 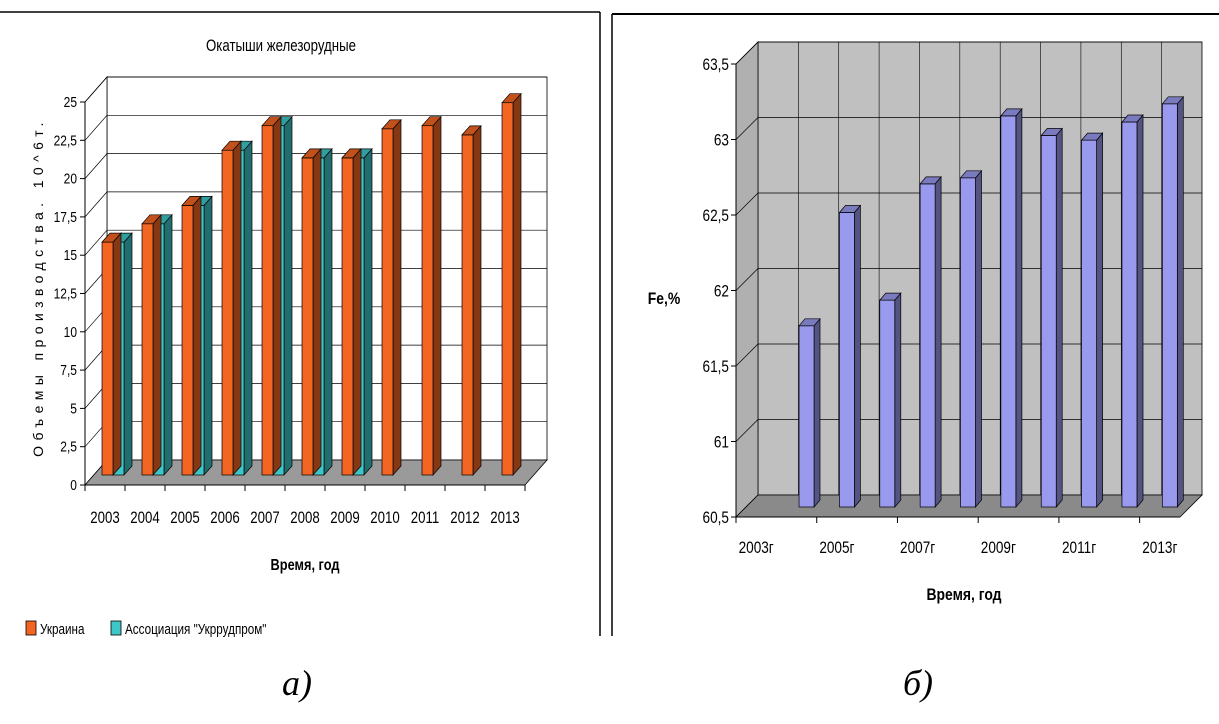 What do you see at coordinates (425, 518) in the screenshot?
I see `chart1-x-tick-label: 2011` at bounding box center [425, 518].